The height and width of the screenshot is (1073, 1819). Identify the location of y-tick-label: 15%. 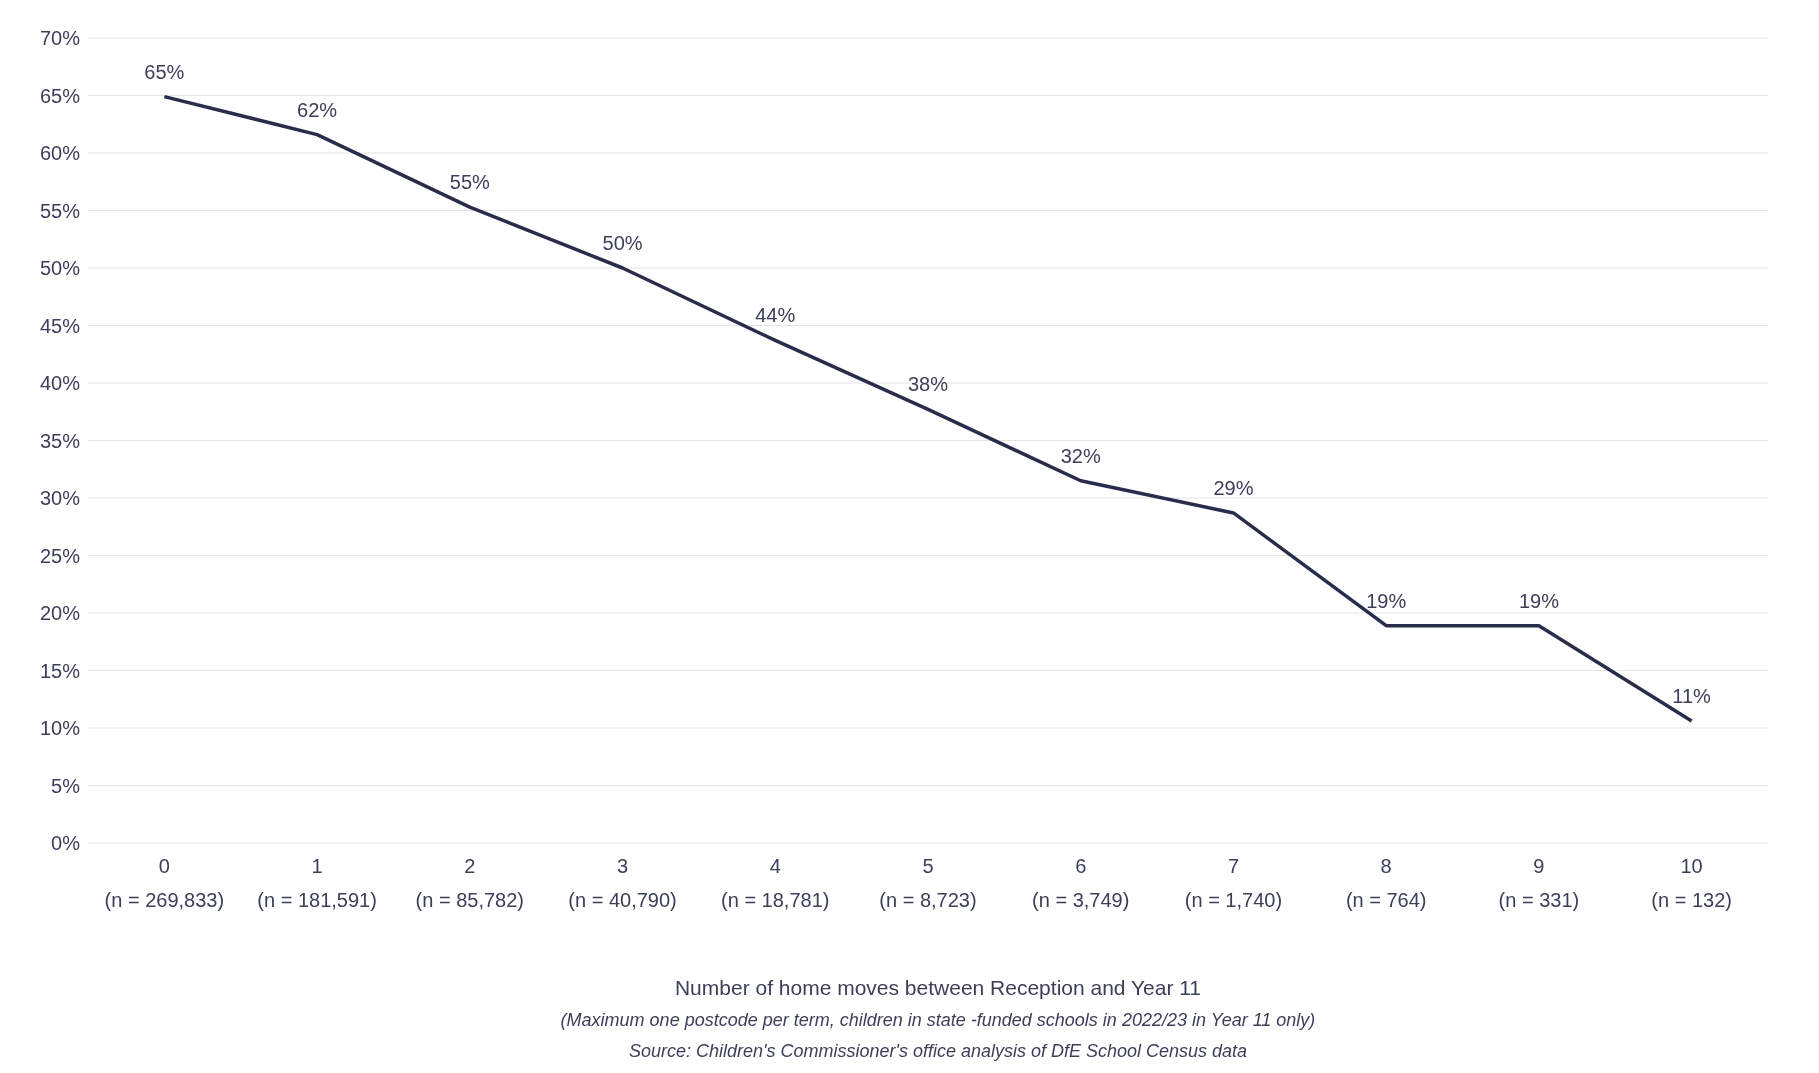
(60, 670).